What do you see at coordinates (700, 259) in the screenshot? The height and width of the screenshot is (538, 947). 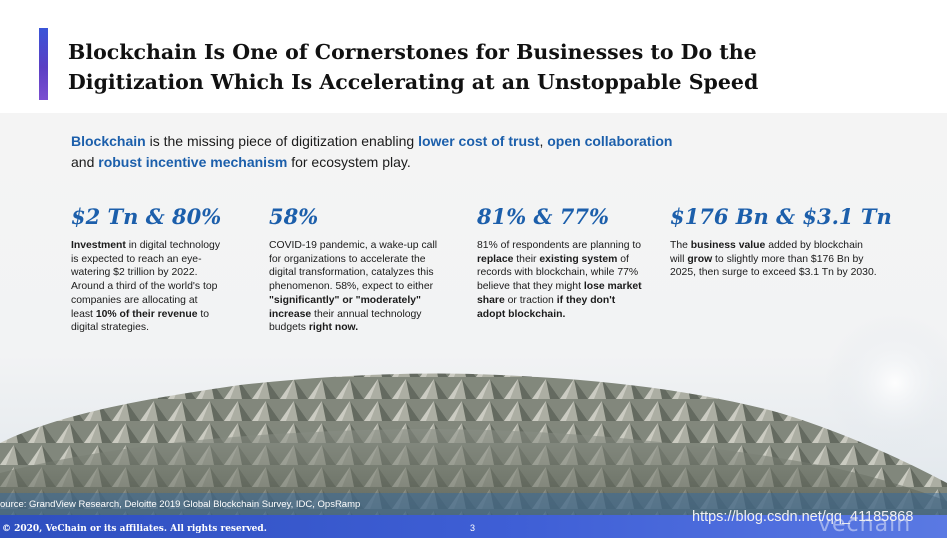 I see `stat-emphasis: grow` at bounding box center [700, 259].